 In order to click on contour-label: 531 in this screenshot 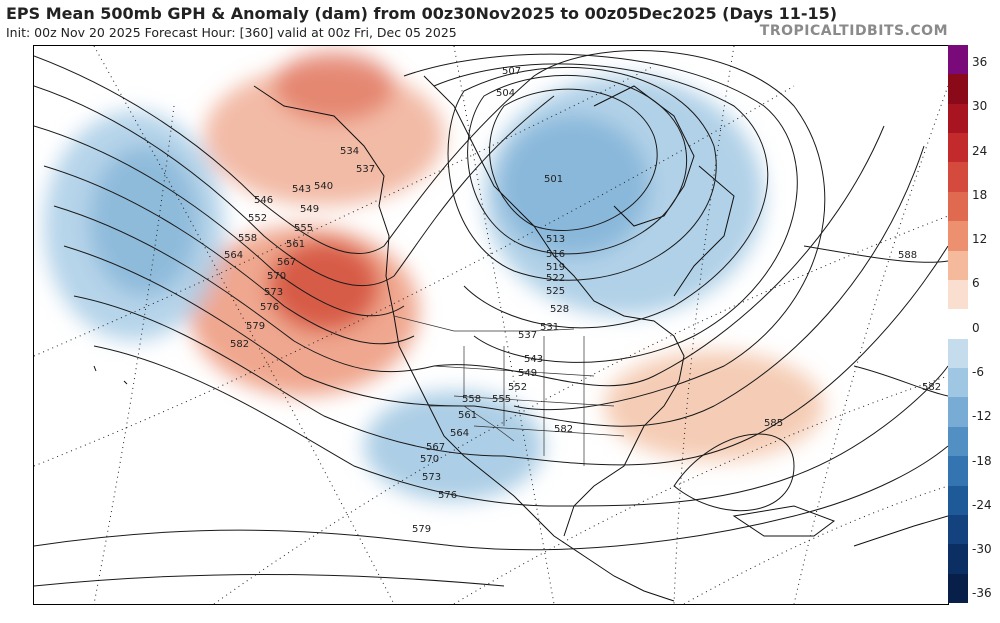, I will do `click(549, 327)`.